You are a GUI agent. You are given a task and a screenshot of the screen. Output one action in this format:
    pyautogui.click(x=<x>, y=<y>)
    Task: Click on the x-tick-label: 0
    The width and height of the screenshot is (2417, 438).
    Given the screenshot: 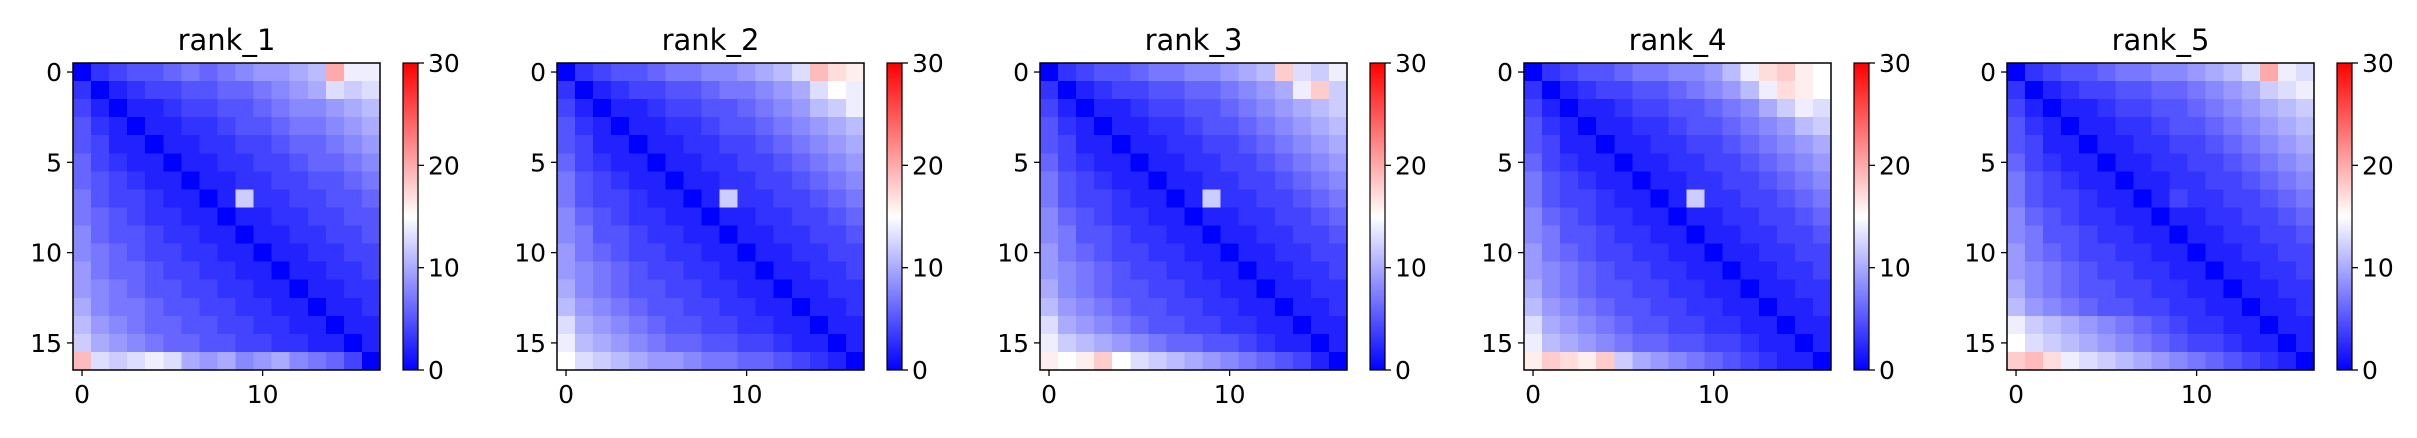 What is the action you would take?
    pyautogui.click(x=566, y=394)
    